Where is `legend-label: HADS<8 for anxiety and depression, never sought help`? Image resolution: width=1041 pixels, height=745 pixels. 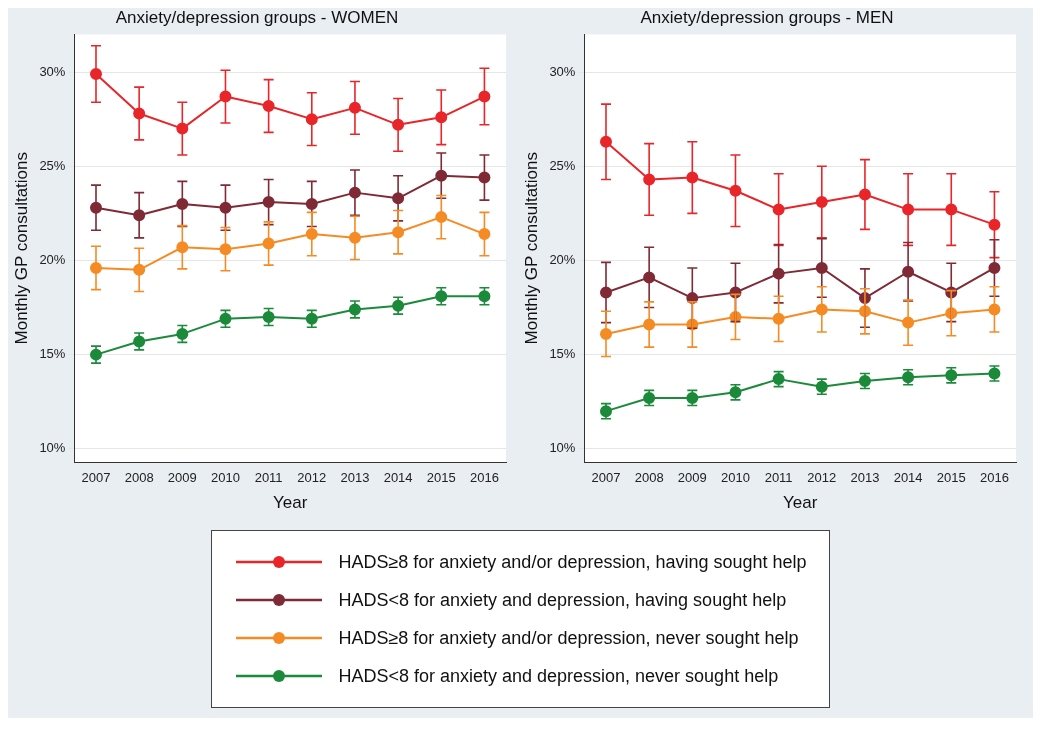 legend-label: HADS<8 for anxiety and depression, never sought help is located at coordinates (558, 676).